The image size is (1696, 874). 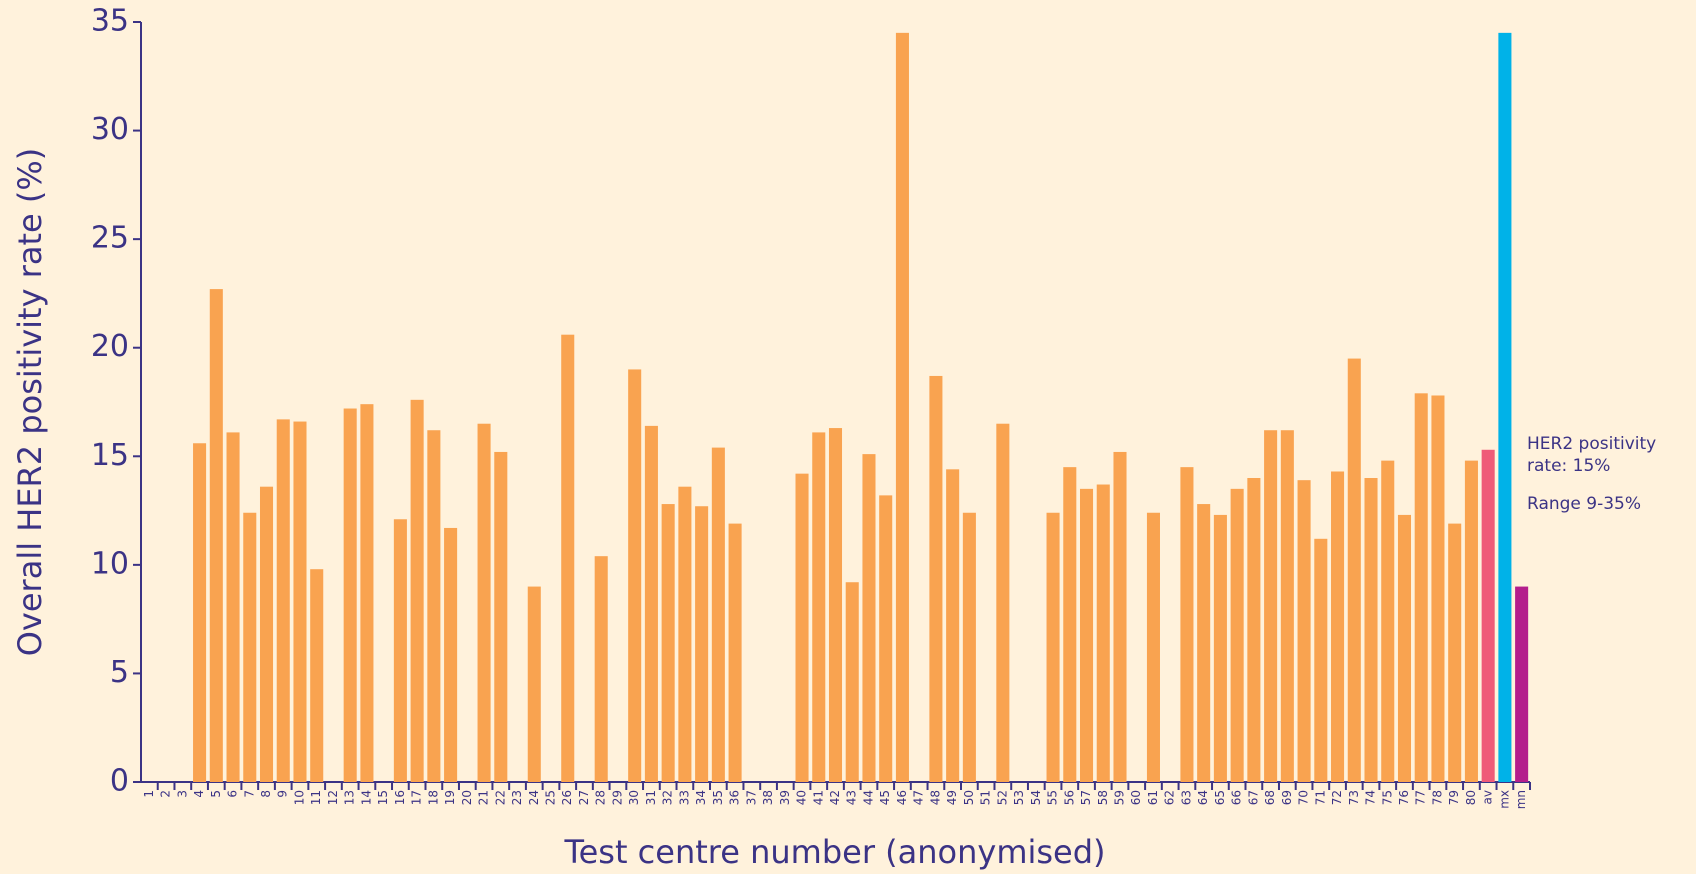 What do you see at coordinates (1069, 797) in the screenshot?
I see `x-tick-label: 56` at bounding box center [1069, 797].